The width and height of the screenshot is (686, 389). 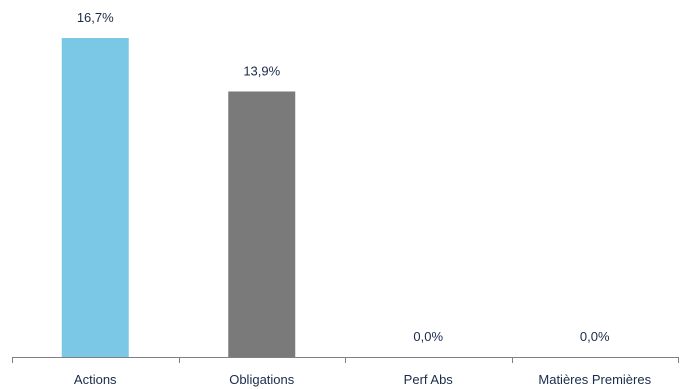 I want to click on data-label: 13,9%, so click(x=261, y=70).